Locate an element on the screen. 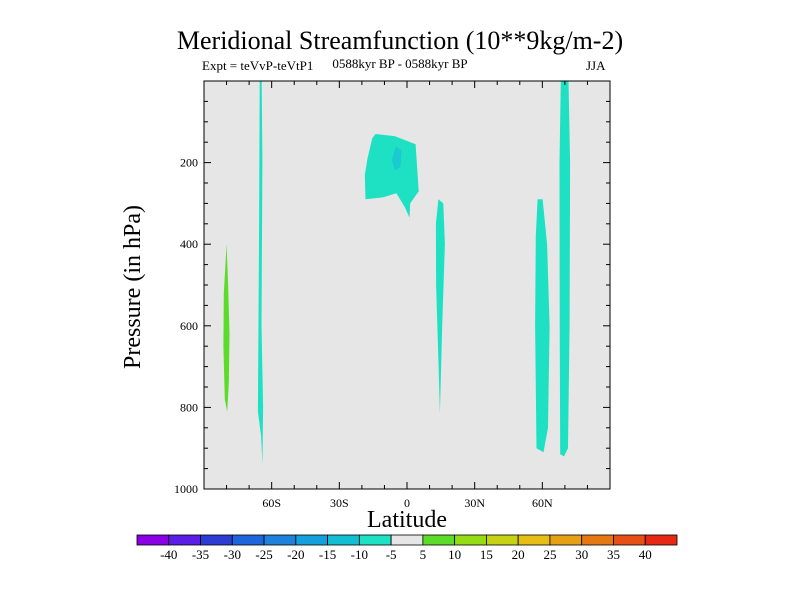 The width and height of the screenshot is (800, 600). contour-region-nh-15n-column is located at coordinates (440, 306).